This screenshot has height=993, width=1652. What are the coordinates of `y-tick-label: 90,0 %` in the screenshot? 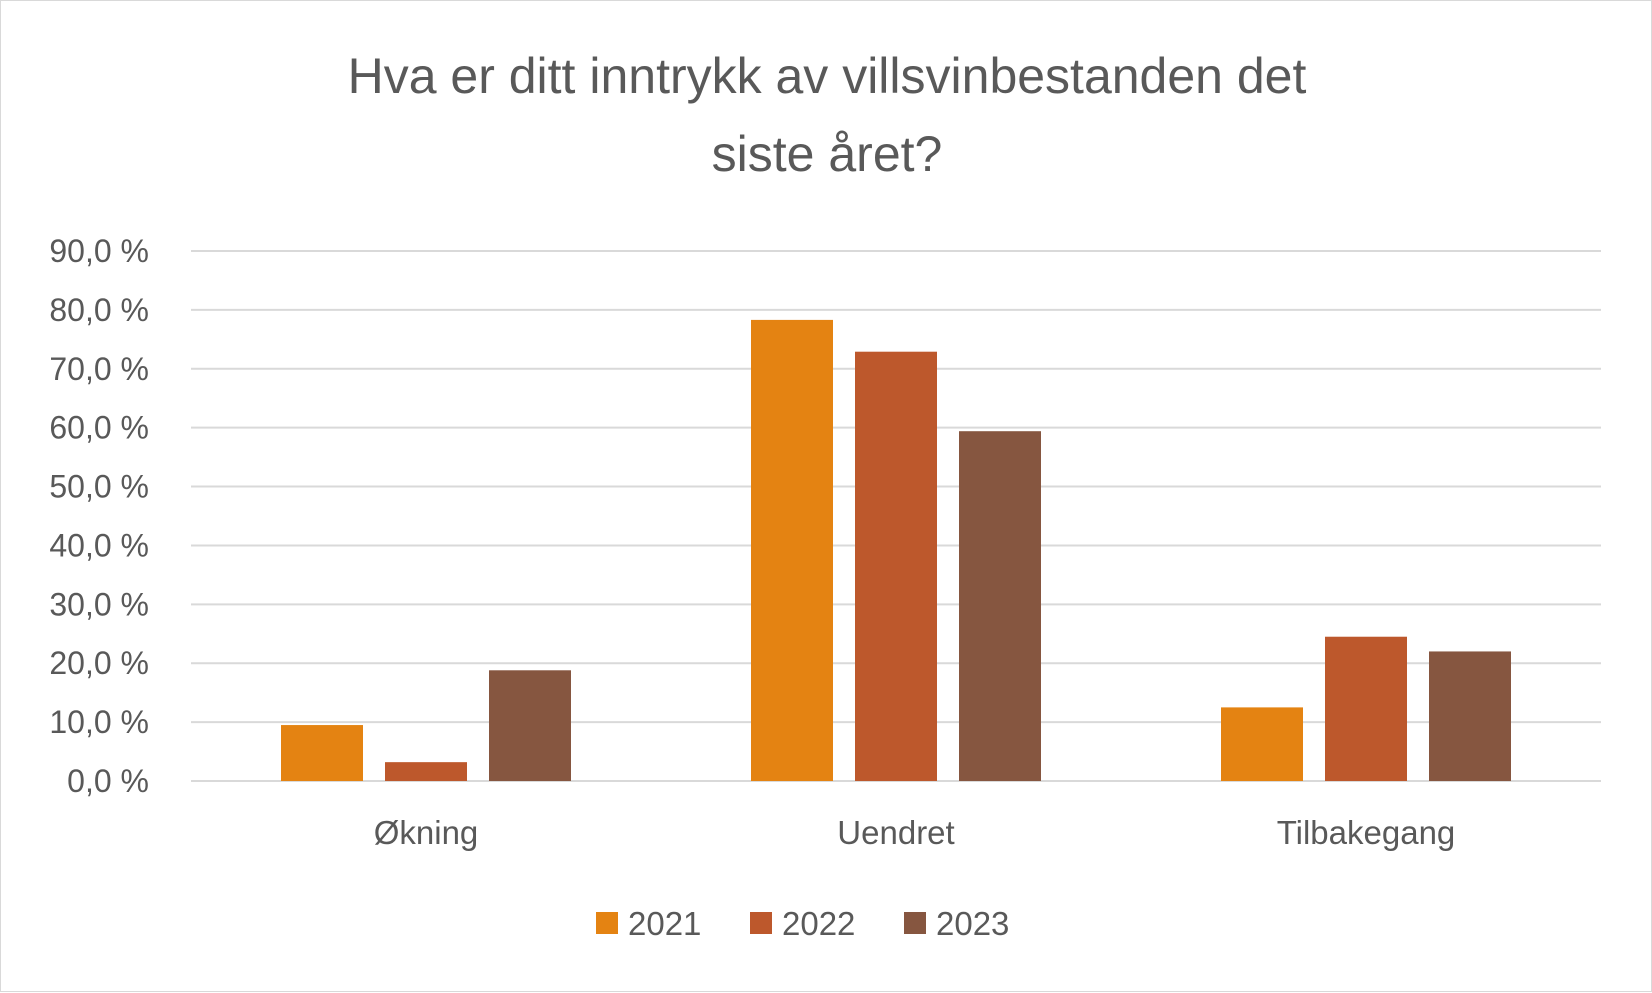 It's located at (99, 251).